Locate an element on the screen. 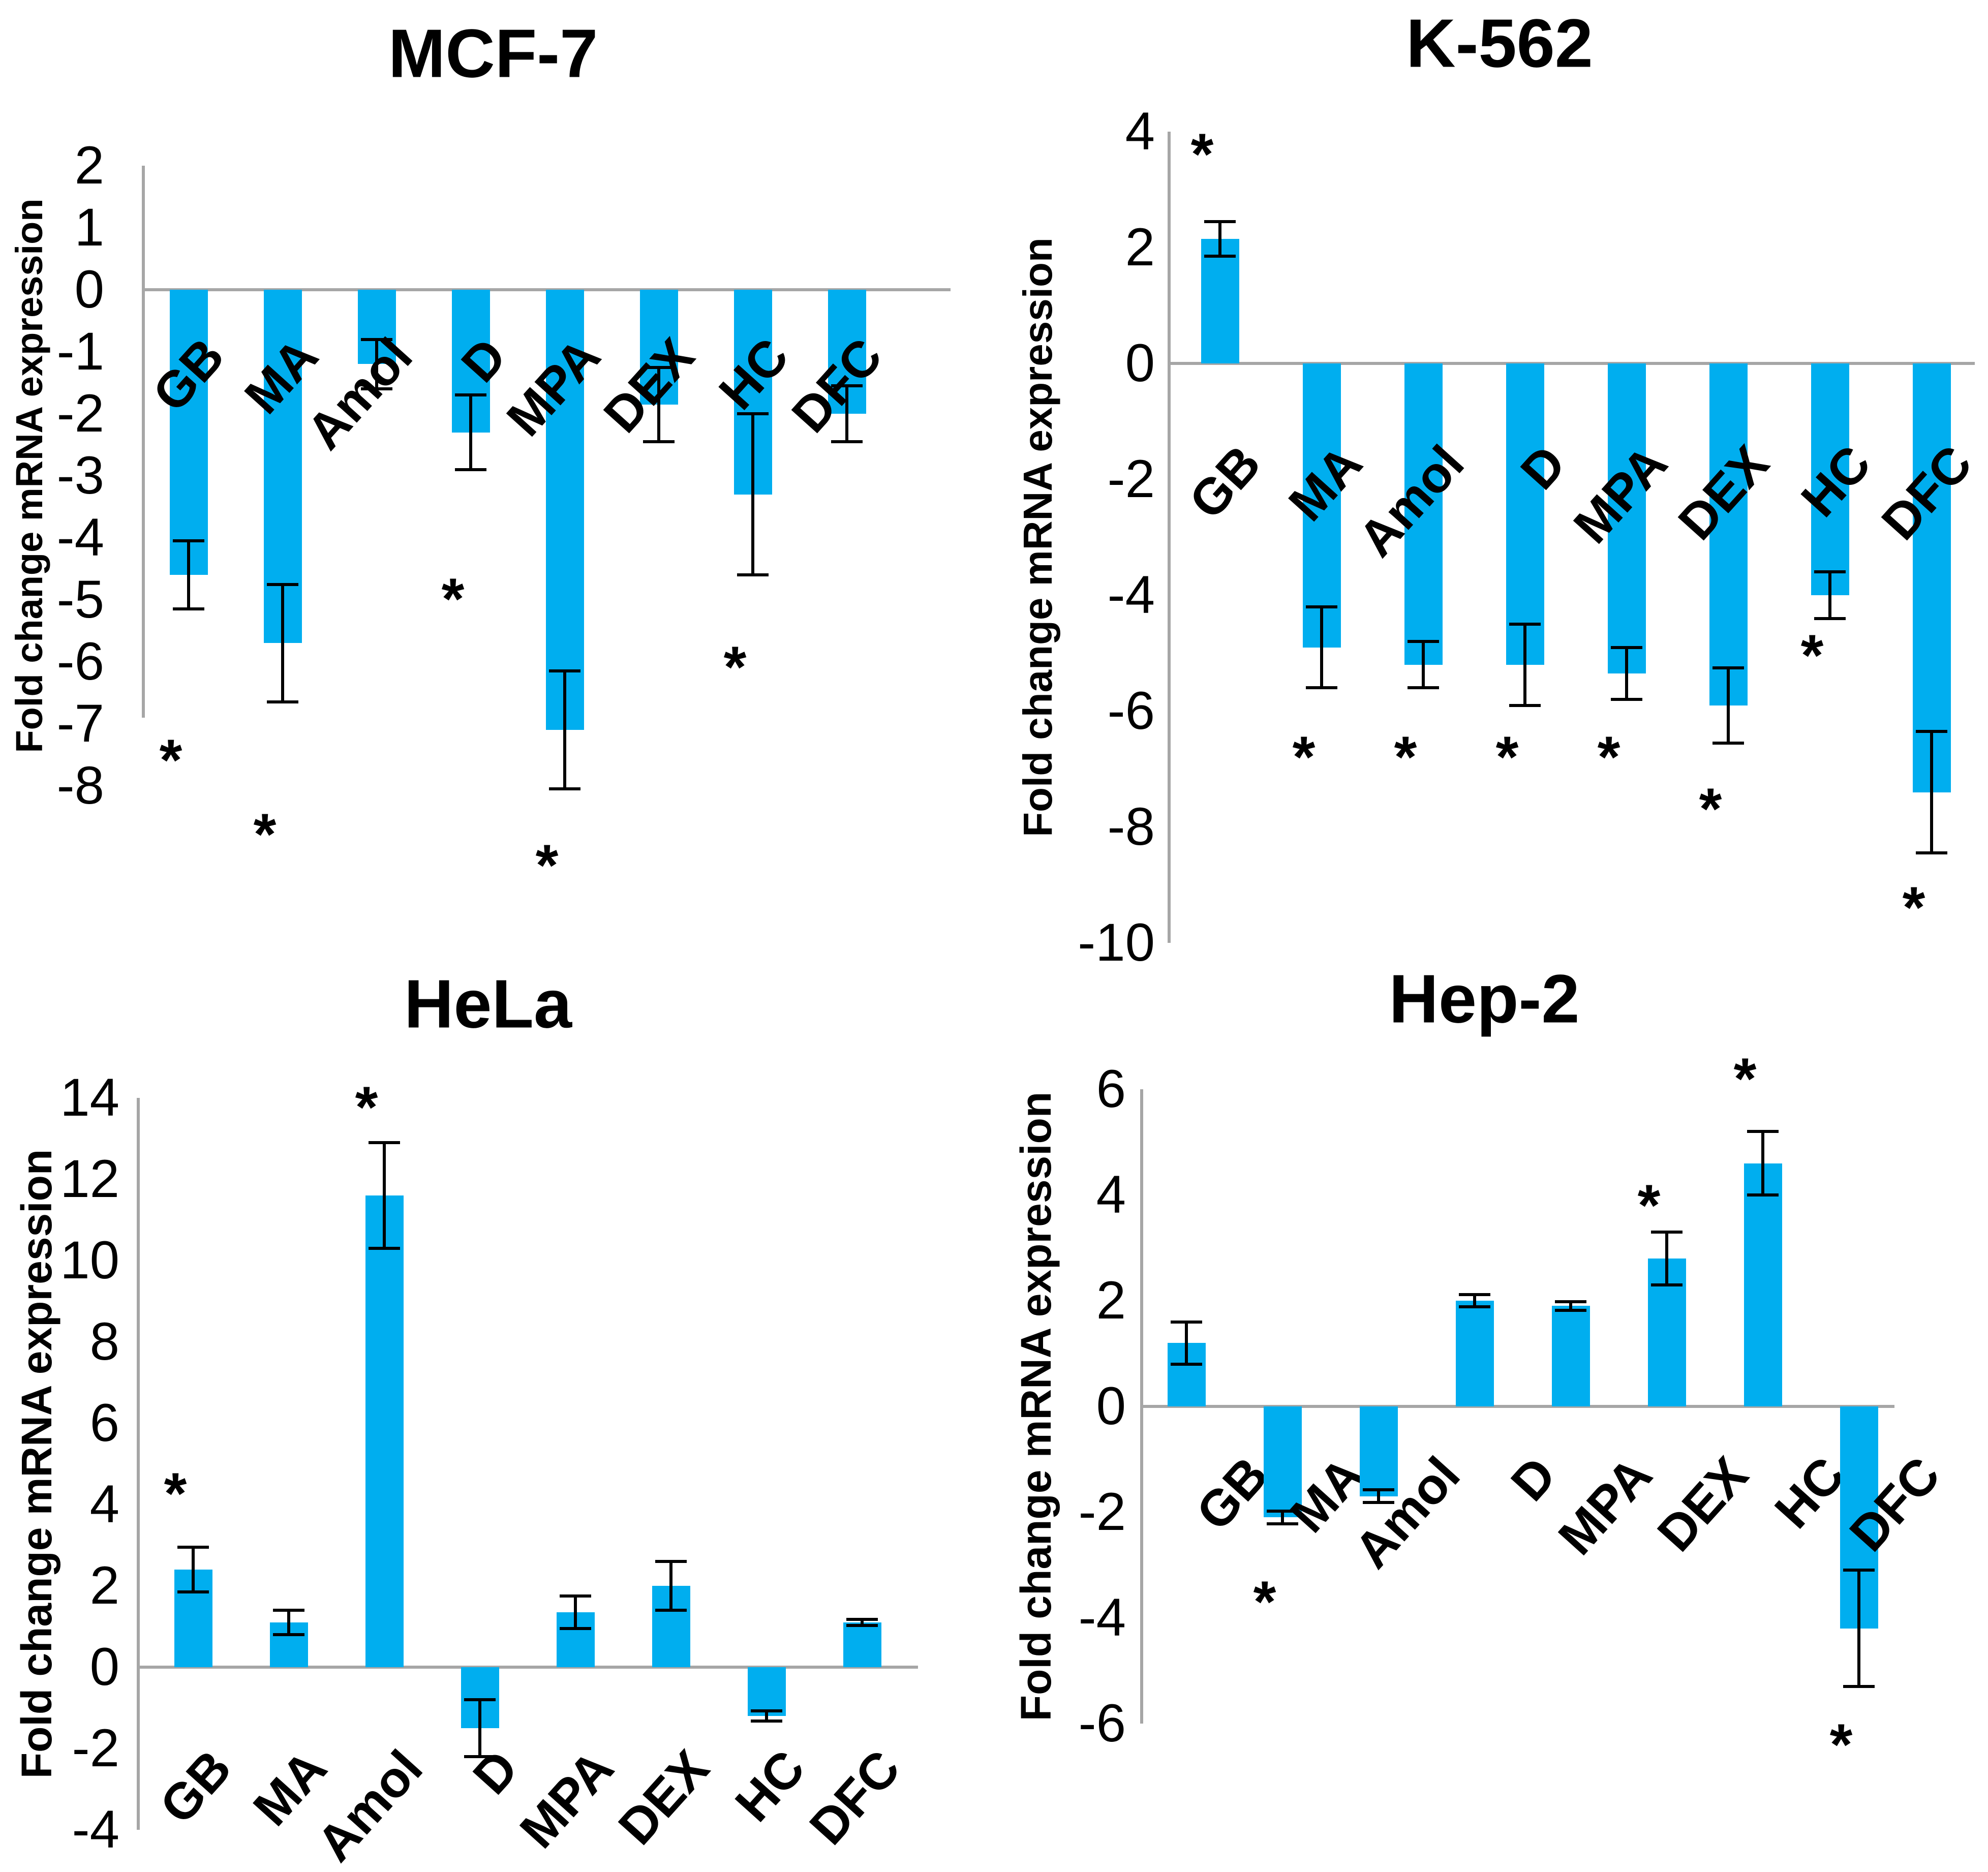  category-label-mpa: MPA is located at coordinates (1605, 1506).